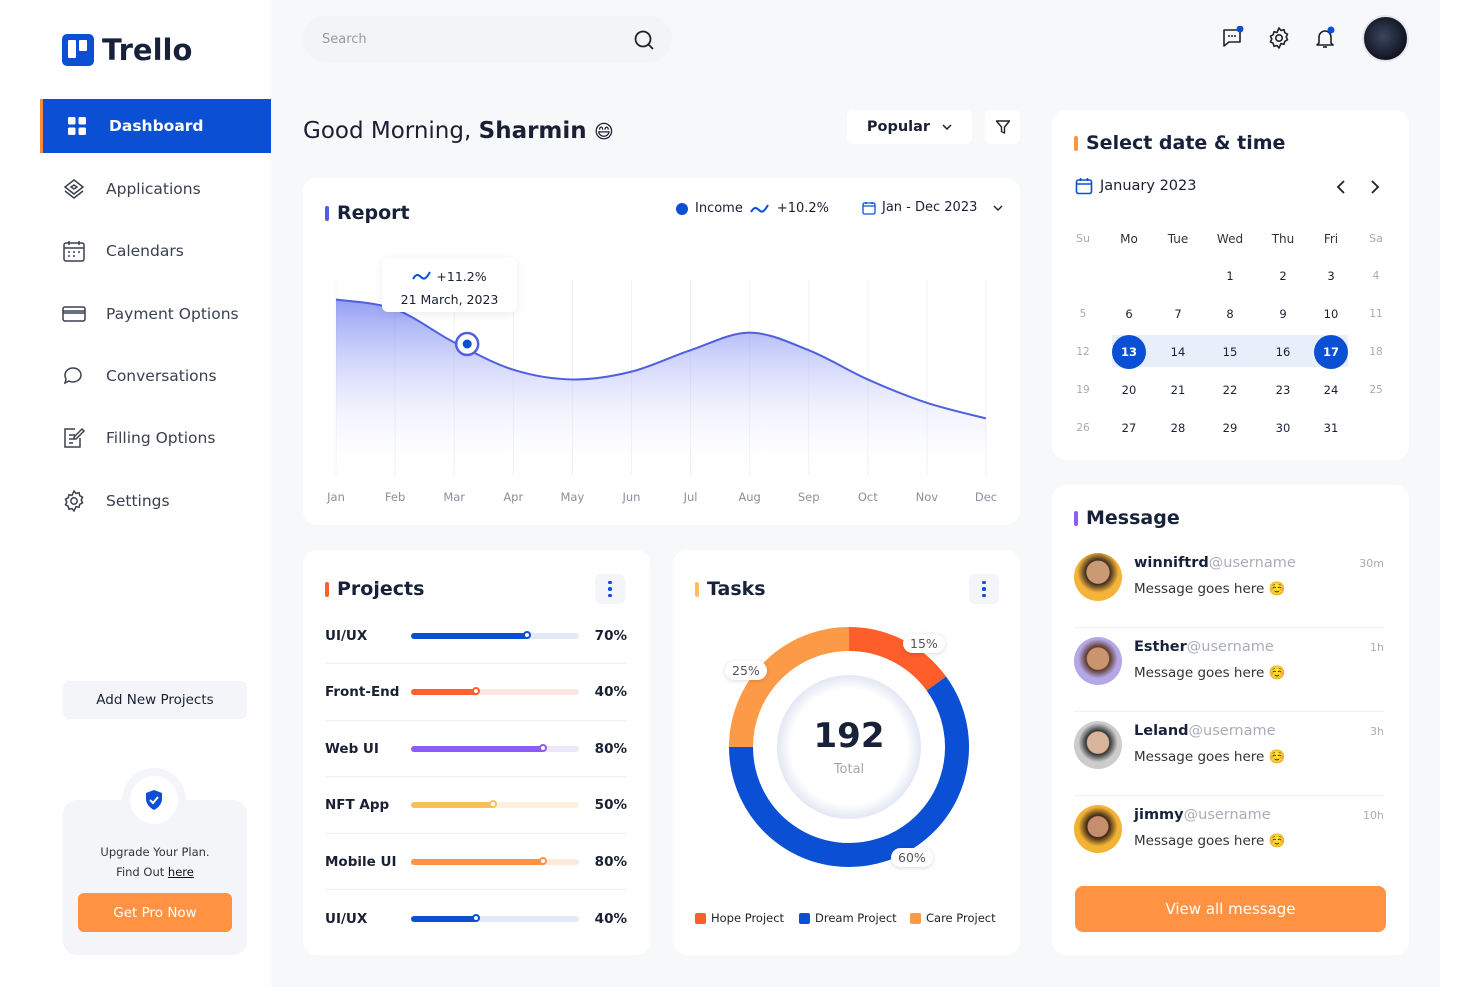  What do you see at coordinates (154, 800) in the screenshot?
I see `shield-icon` at bounding box center [154, 800].